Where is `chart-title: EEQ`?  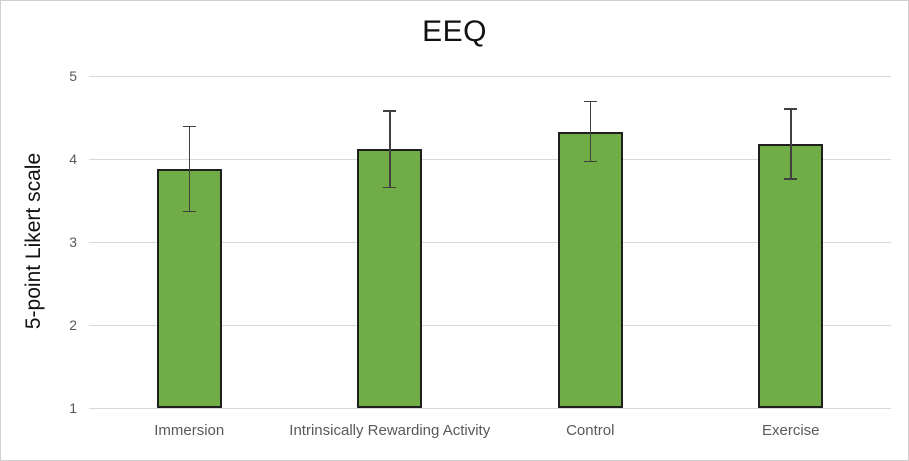 chart-title: EEQ is located at coordinates (454, 31).